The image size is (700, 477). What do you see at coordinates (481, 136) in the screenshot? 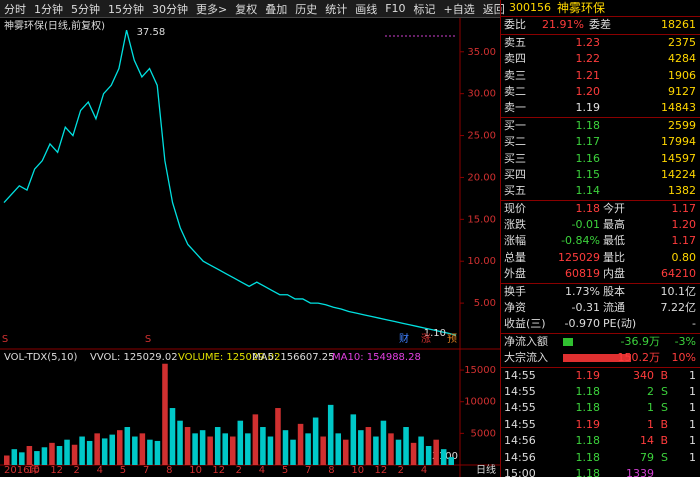
I see `y-tick-label: 25.00` at bounding box center [481, 136].